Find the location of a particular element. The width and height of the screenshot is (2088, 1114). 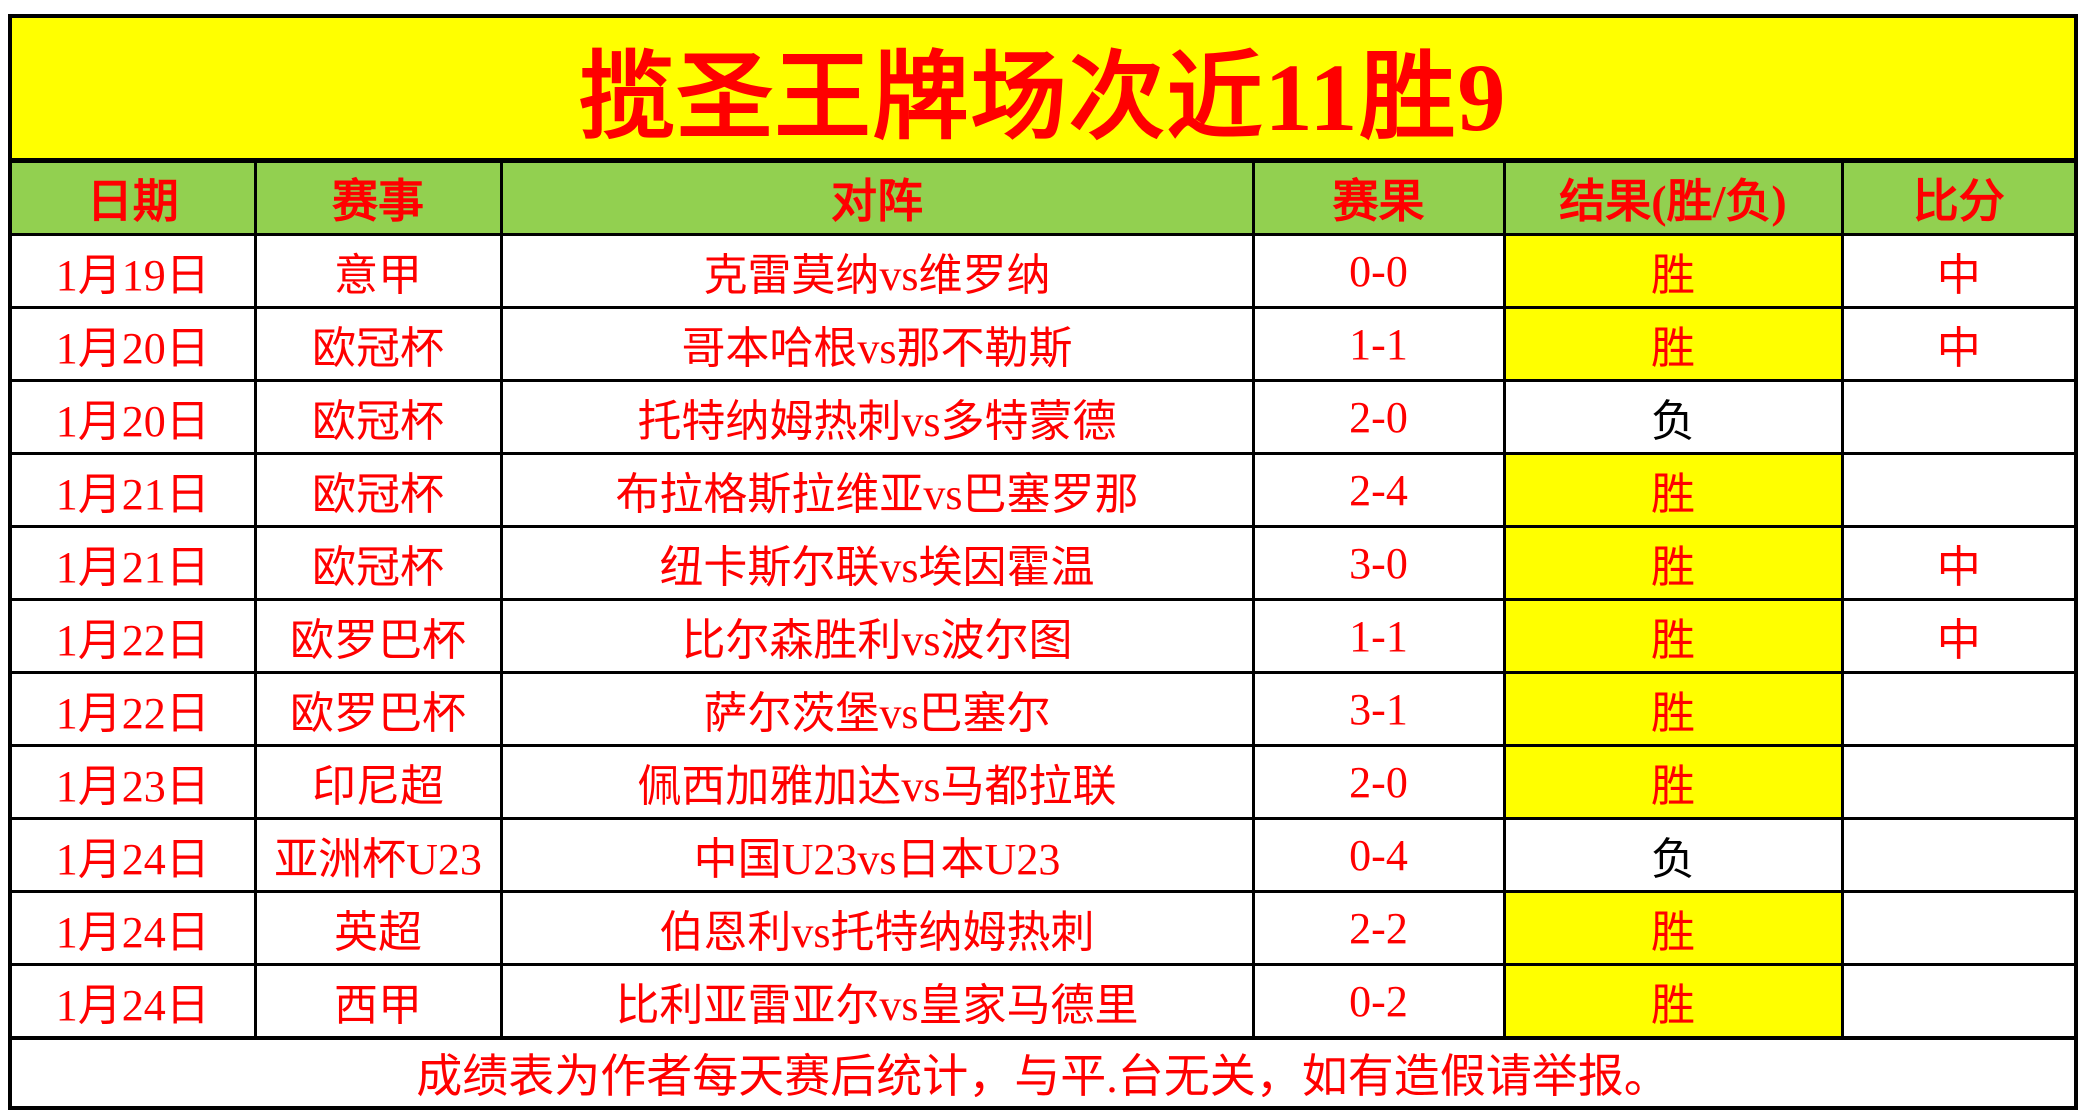

column-header-date: 日期 is located at coordinates (132, 197).